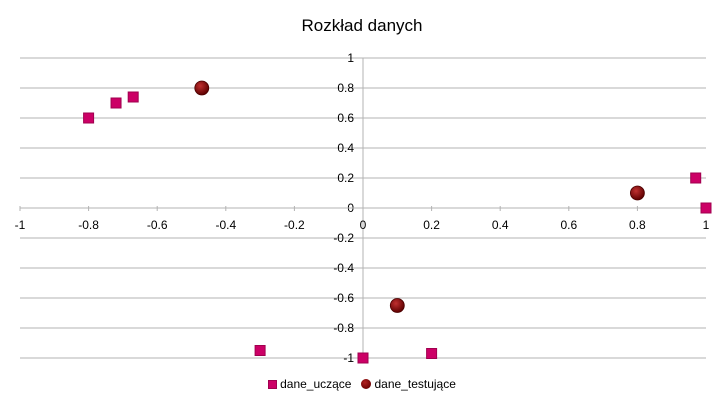 The width and height of the screenshot is (724, 404). I want to click on y-tick-label: -0.2, so click(343, 238).